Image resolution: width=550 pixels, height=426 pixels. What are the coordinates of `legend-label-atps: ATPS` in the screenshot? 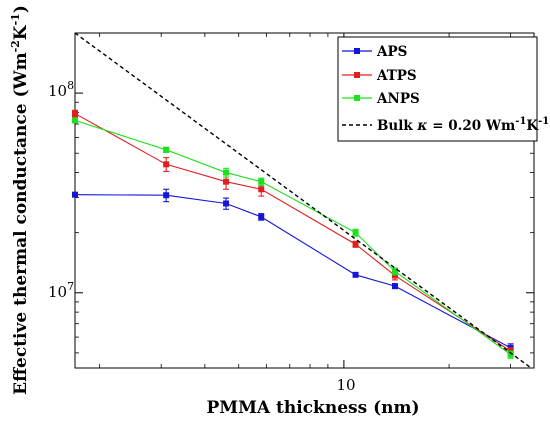 It's located at (396, 76).